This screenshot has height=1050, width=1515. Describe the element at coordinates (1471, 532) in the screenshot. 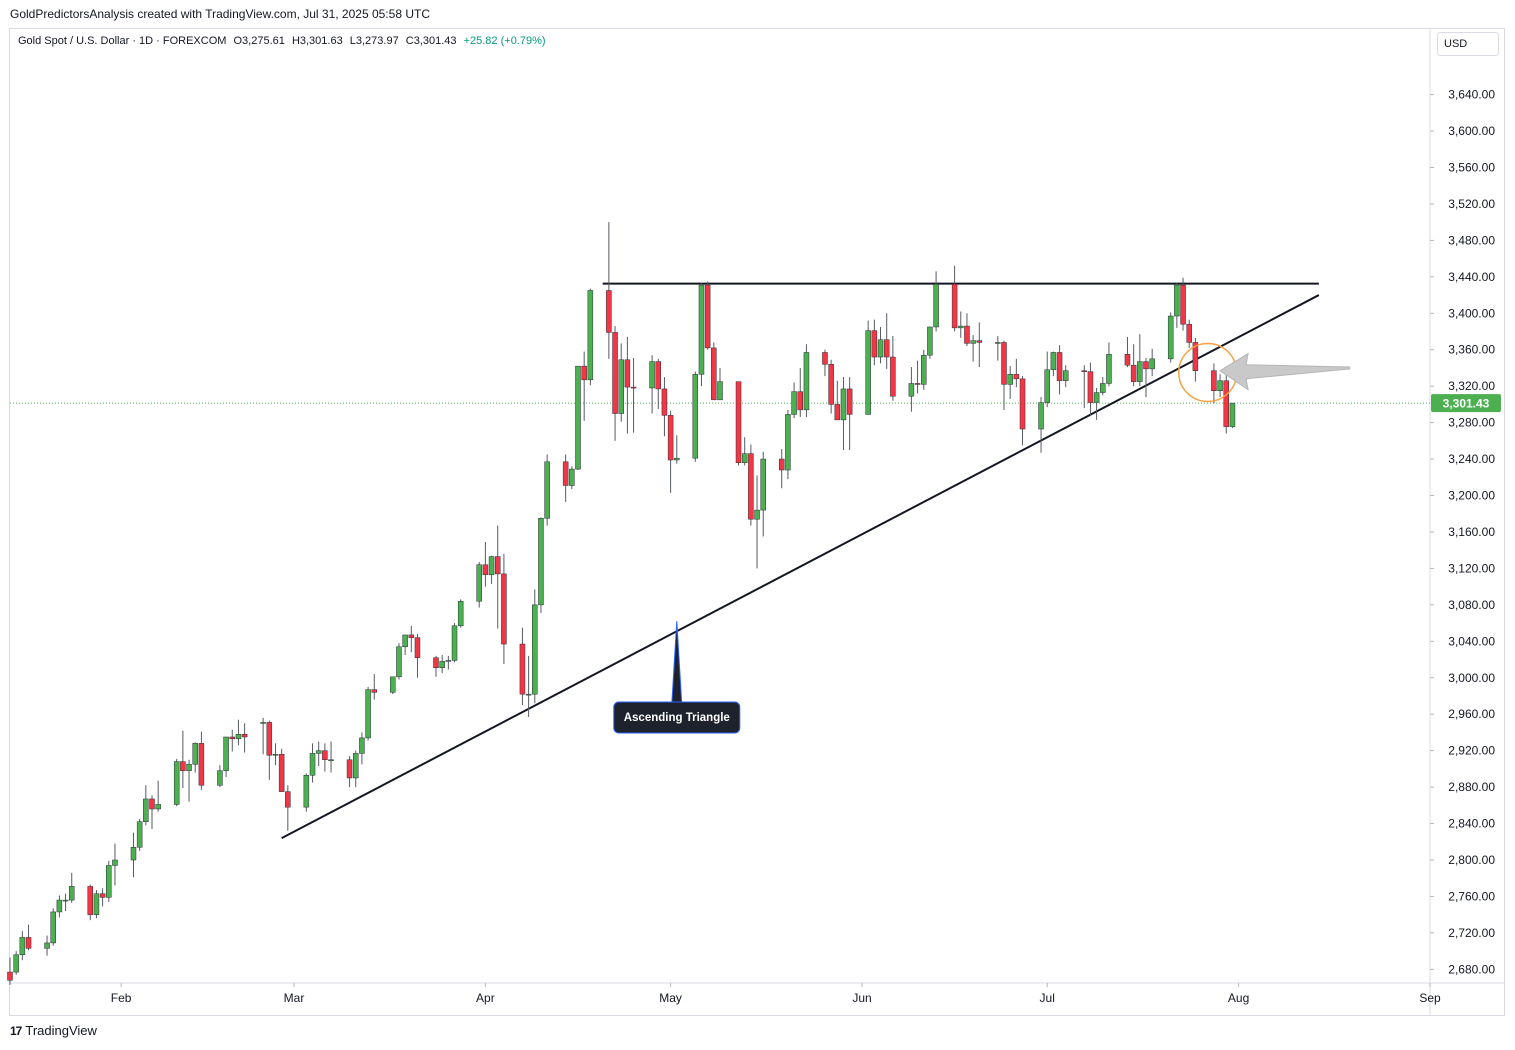

I see `price-tick-label: 3,160.00` at that location.